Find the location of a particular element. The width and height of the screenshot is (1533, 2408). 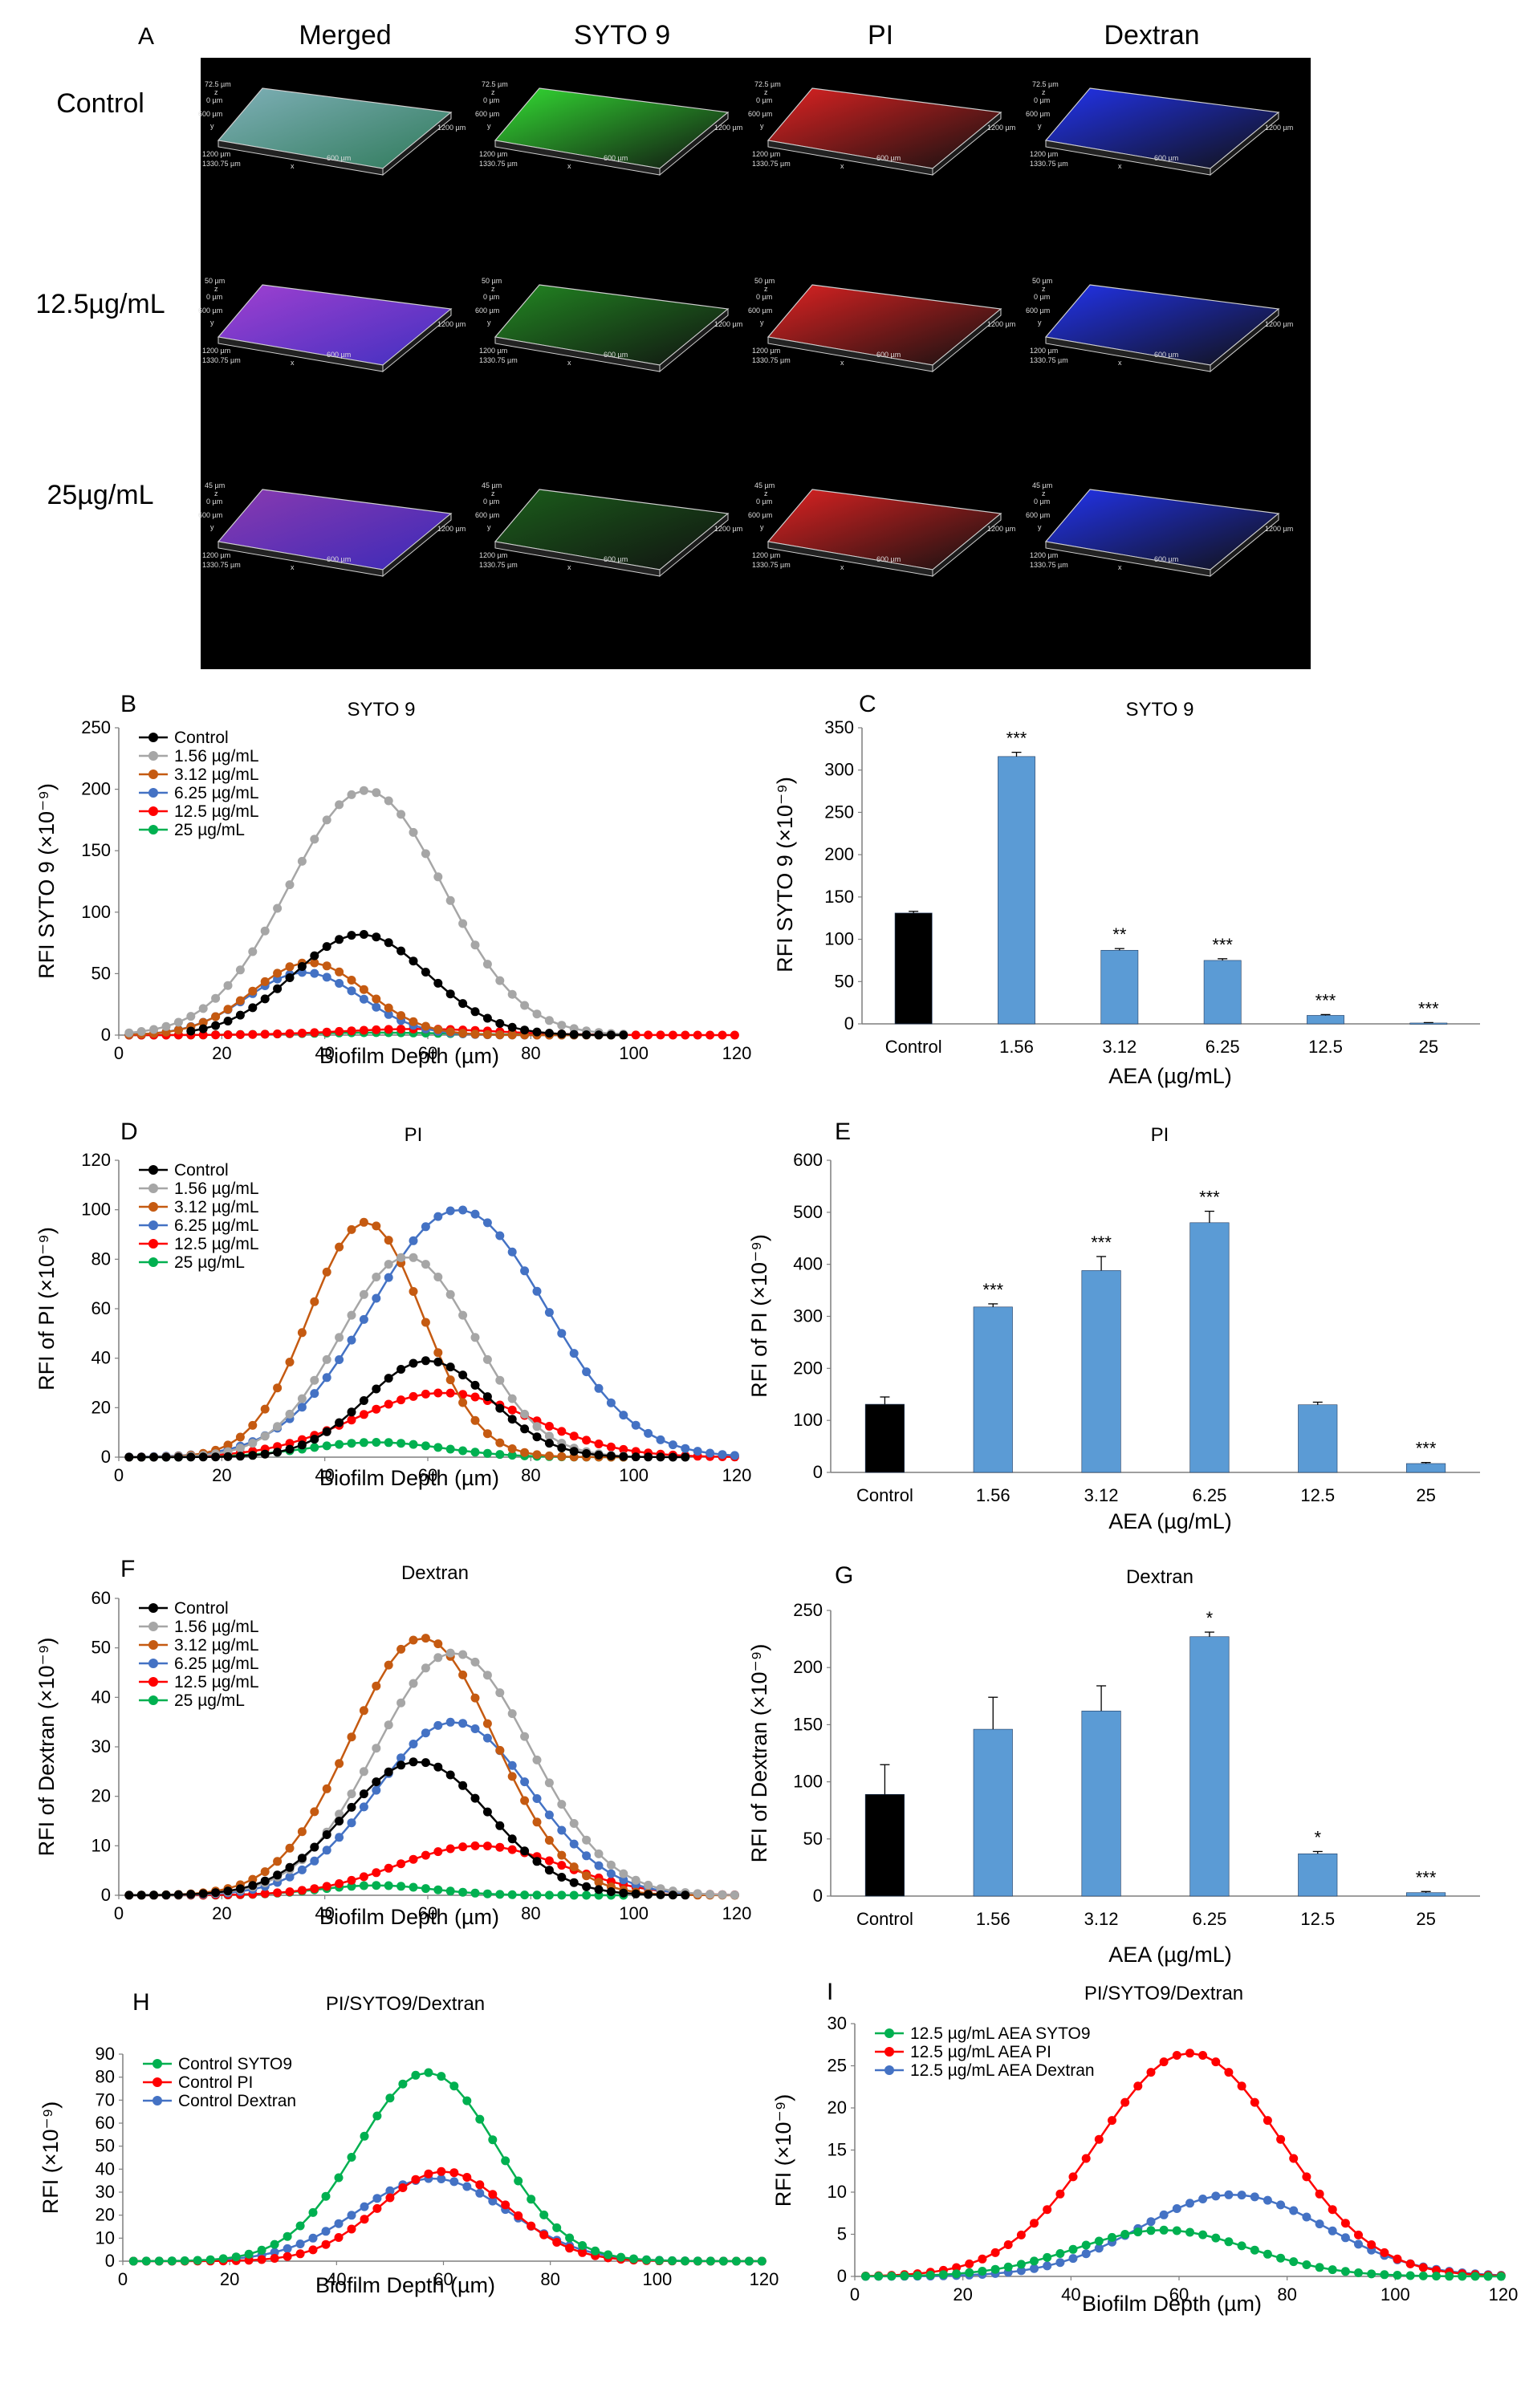

x-tick-label: 80 is located at coordinates (530, 1475).